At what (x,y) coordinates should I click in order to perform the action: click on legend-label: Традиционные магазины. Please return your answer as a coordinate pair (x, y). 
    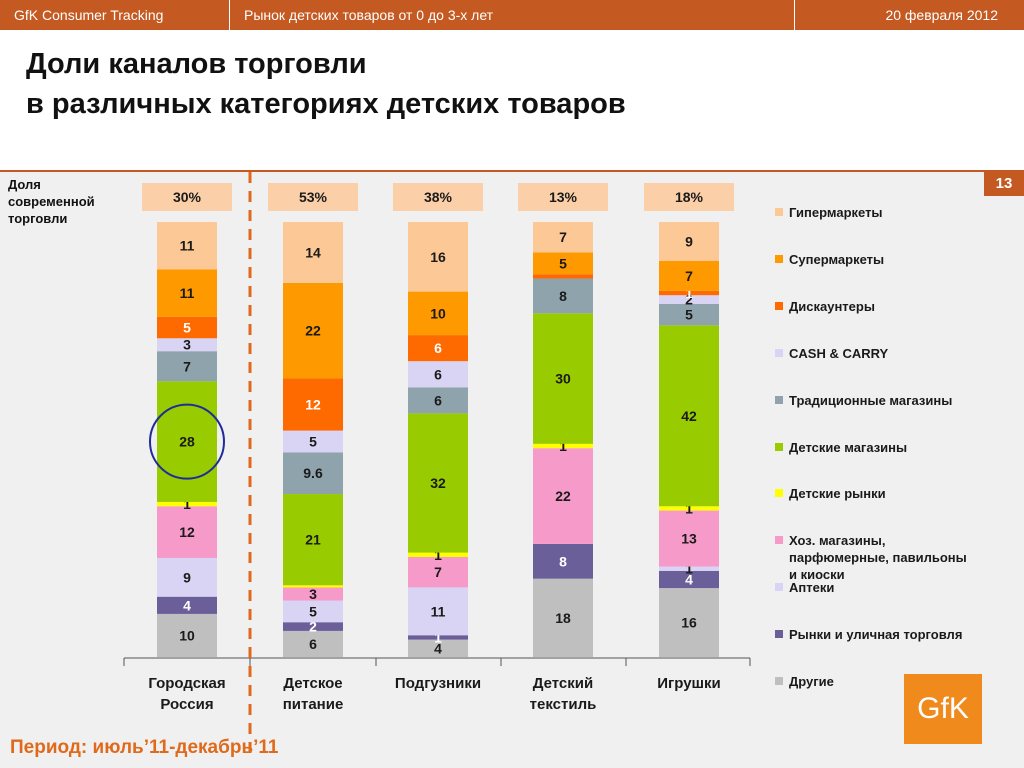
    Looking at the image, I should click on (870, 400).